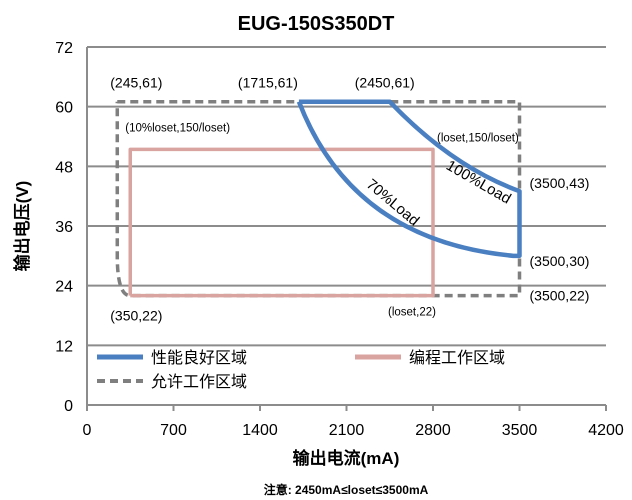 The width and height of the screenshot is (632, 500). I want to click on legend-label: 编程工作区域, so click(457, 358).